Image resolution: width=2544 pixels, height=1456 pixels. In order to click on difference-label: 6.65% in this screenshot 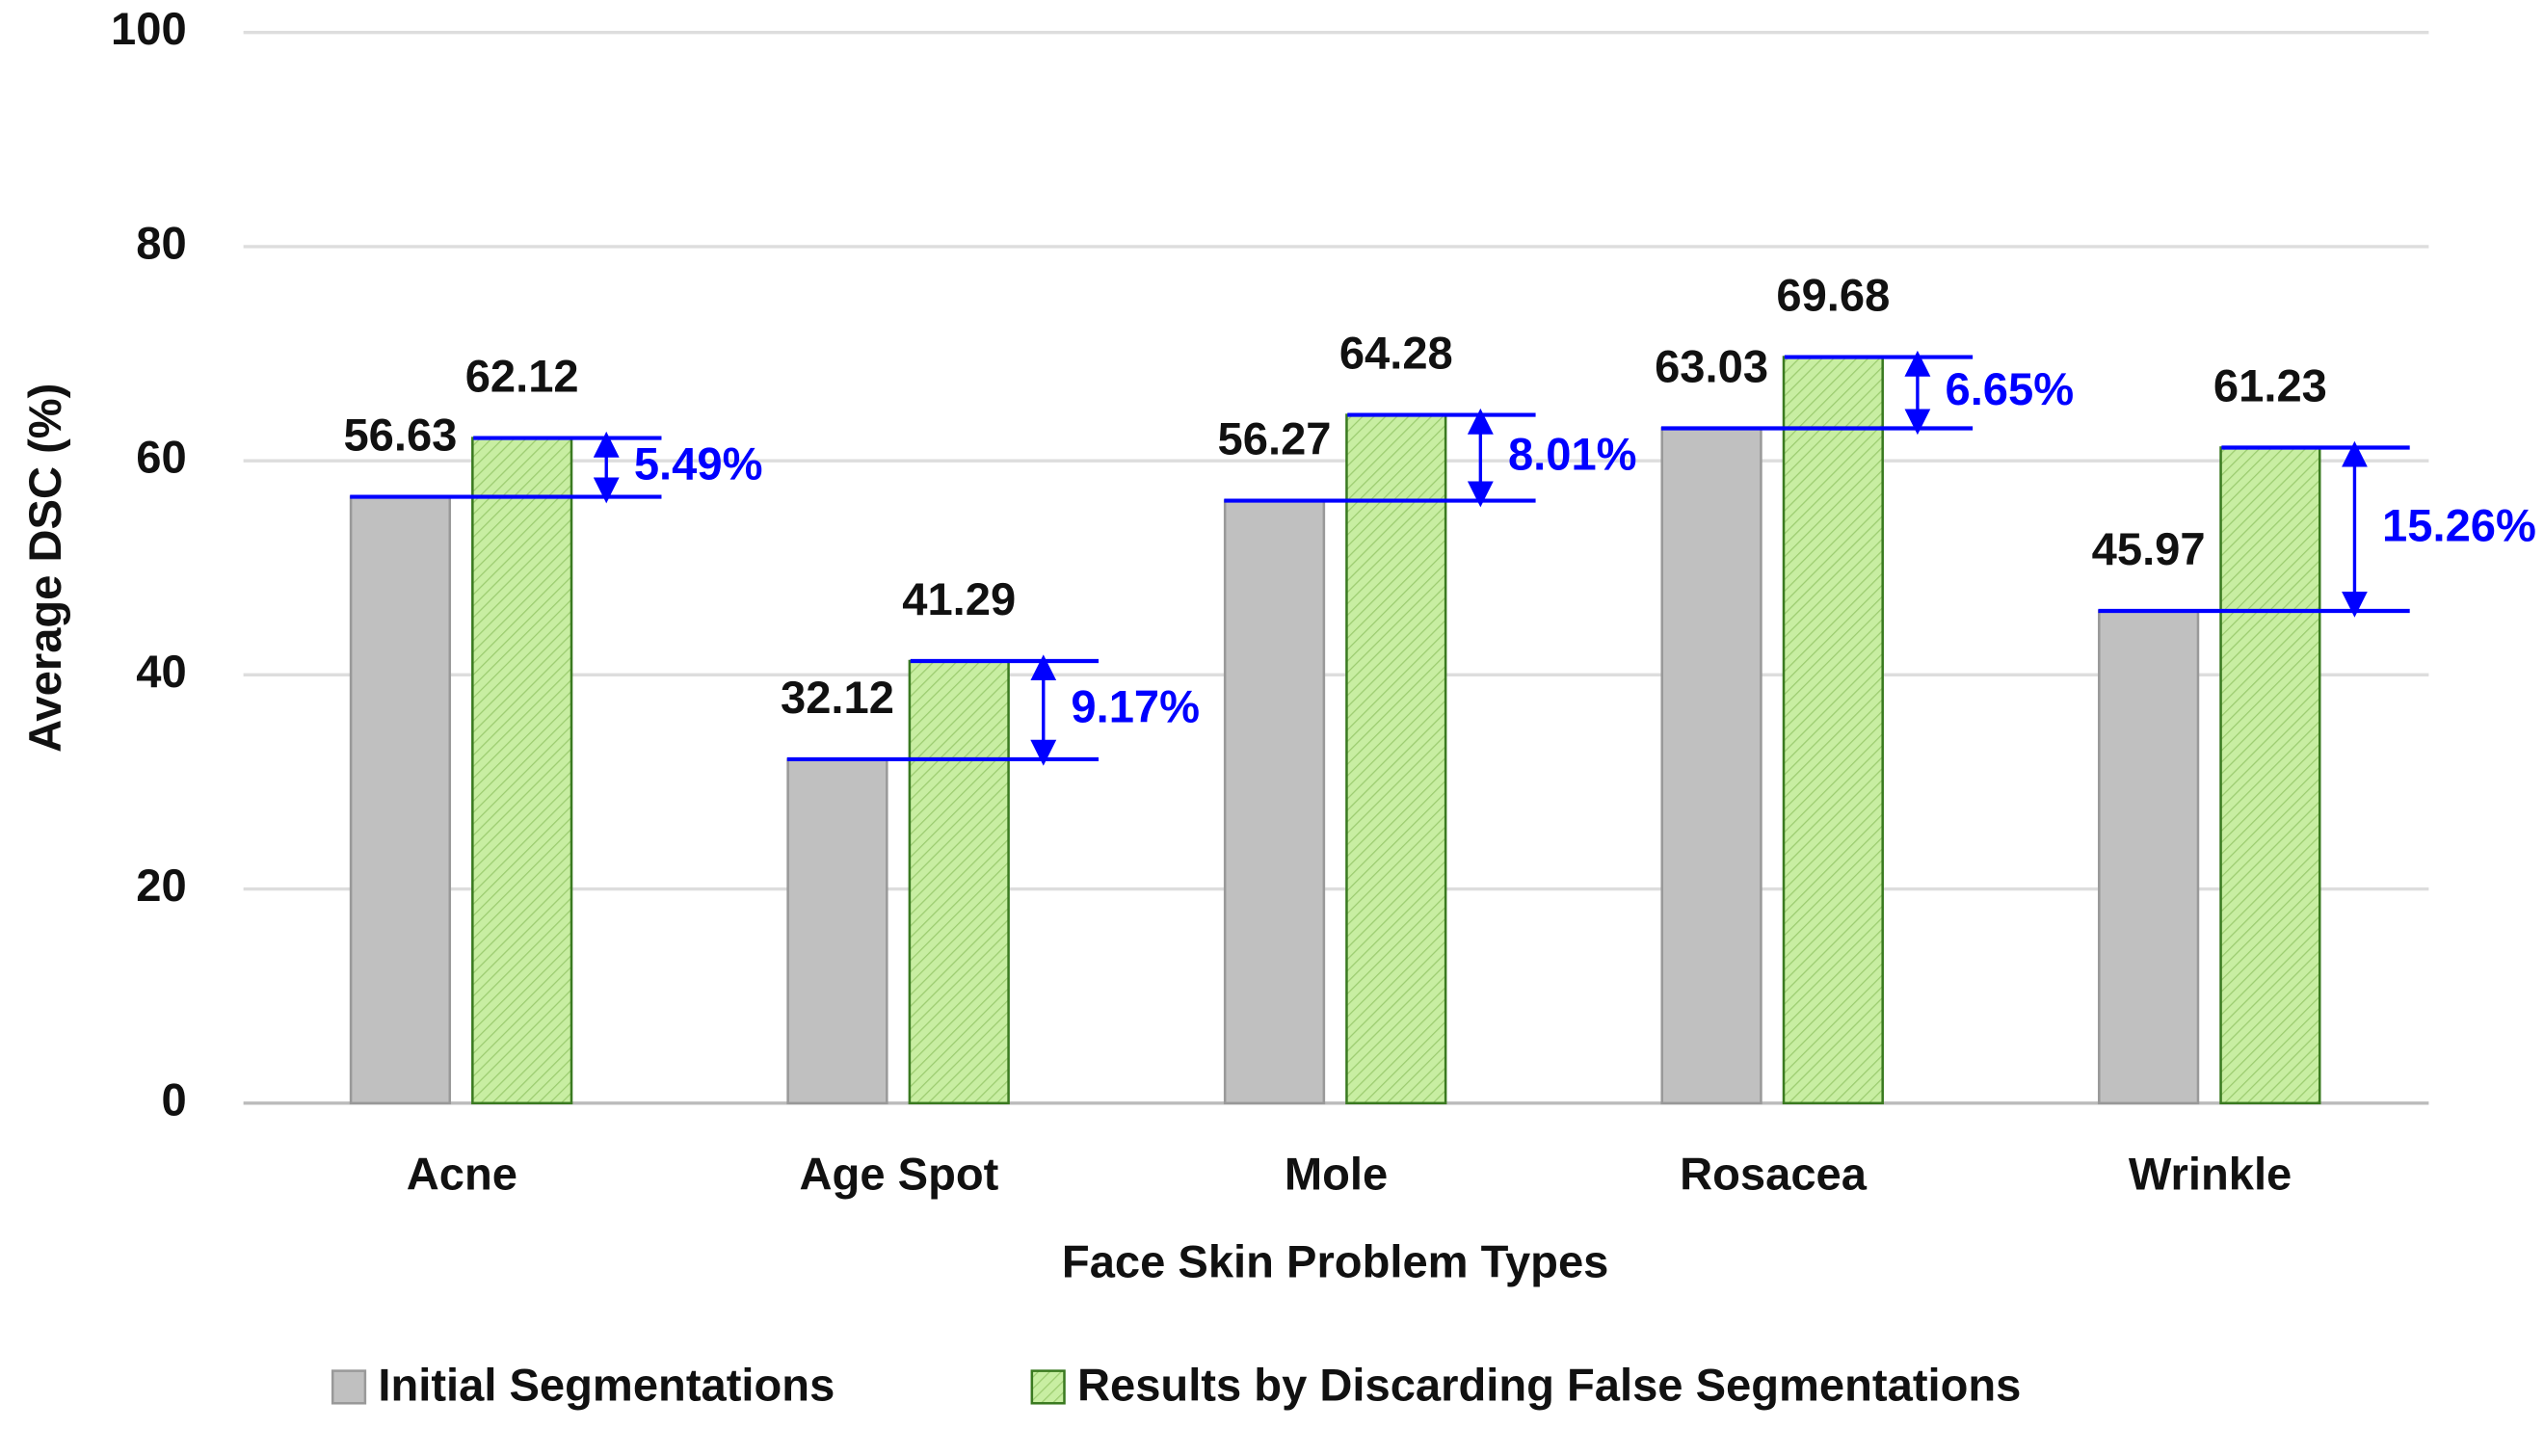, I will do `click(2010, 389)`.